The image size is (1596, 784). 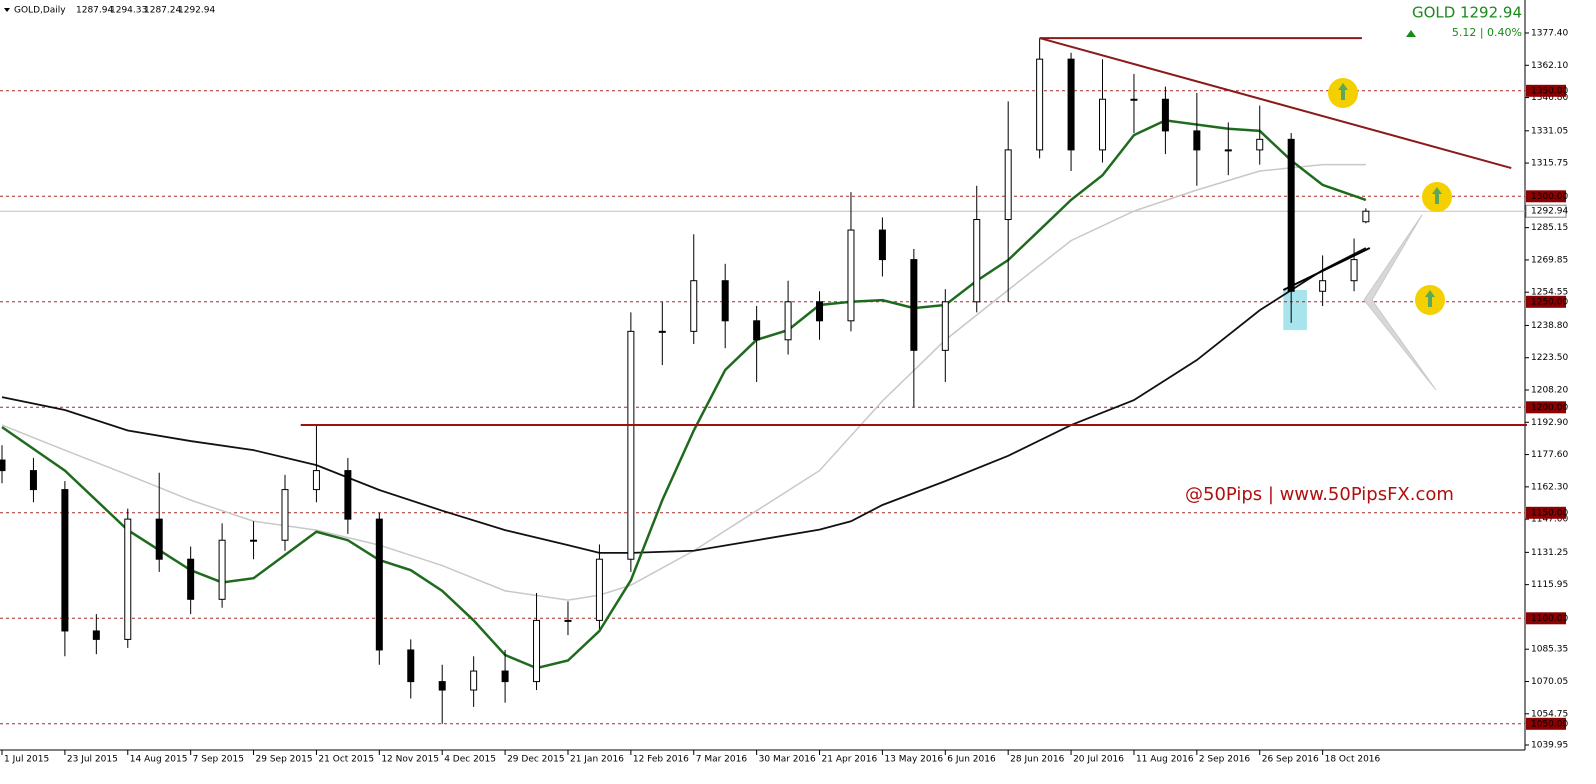 I want to click on header-ohlc: 1287.94, so click(x=94, y=11).